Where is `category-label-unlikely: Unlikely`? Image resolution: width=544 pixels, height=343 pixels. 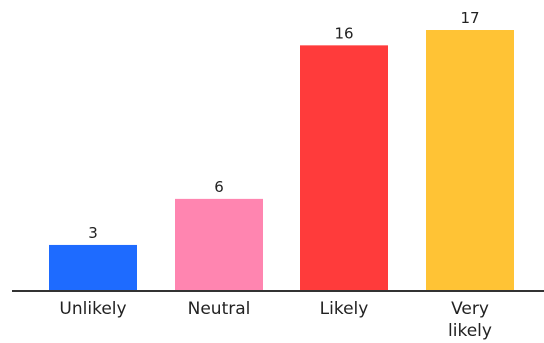 category-label-unlikely: Unlikely is located at coordinates (92, 309).